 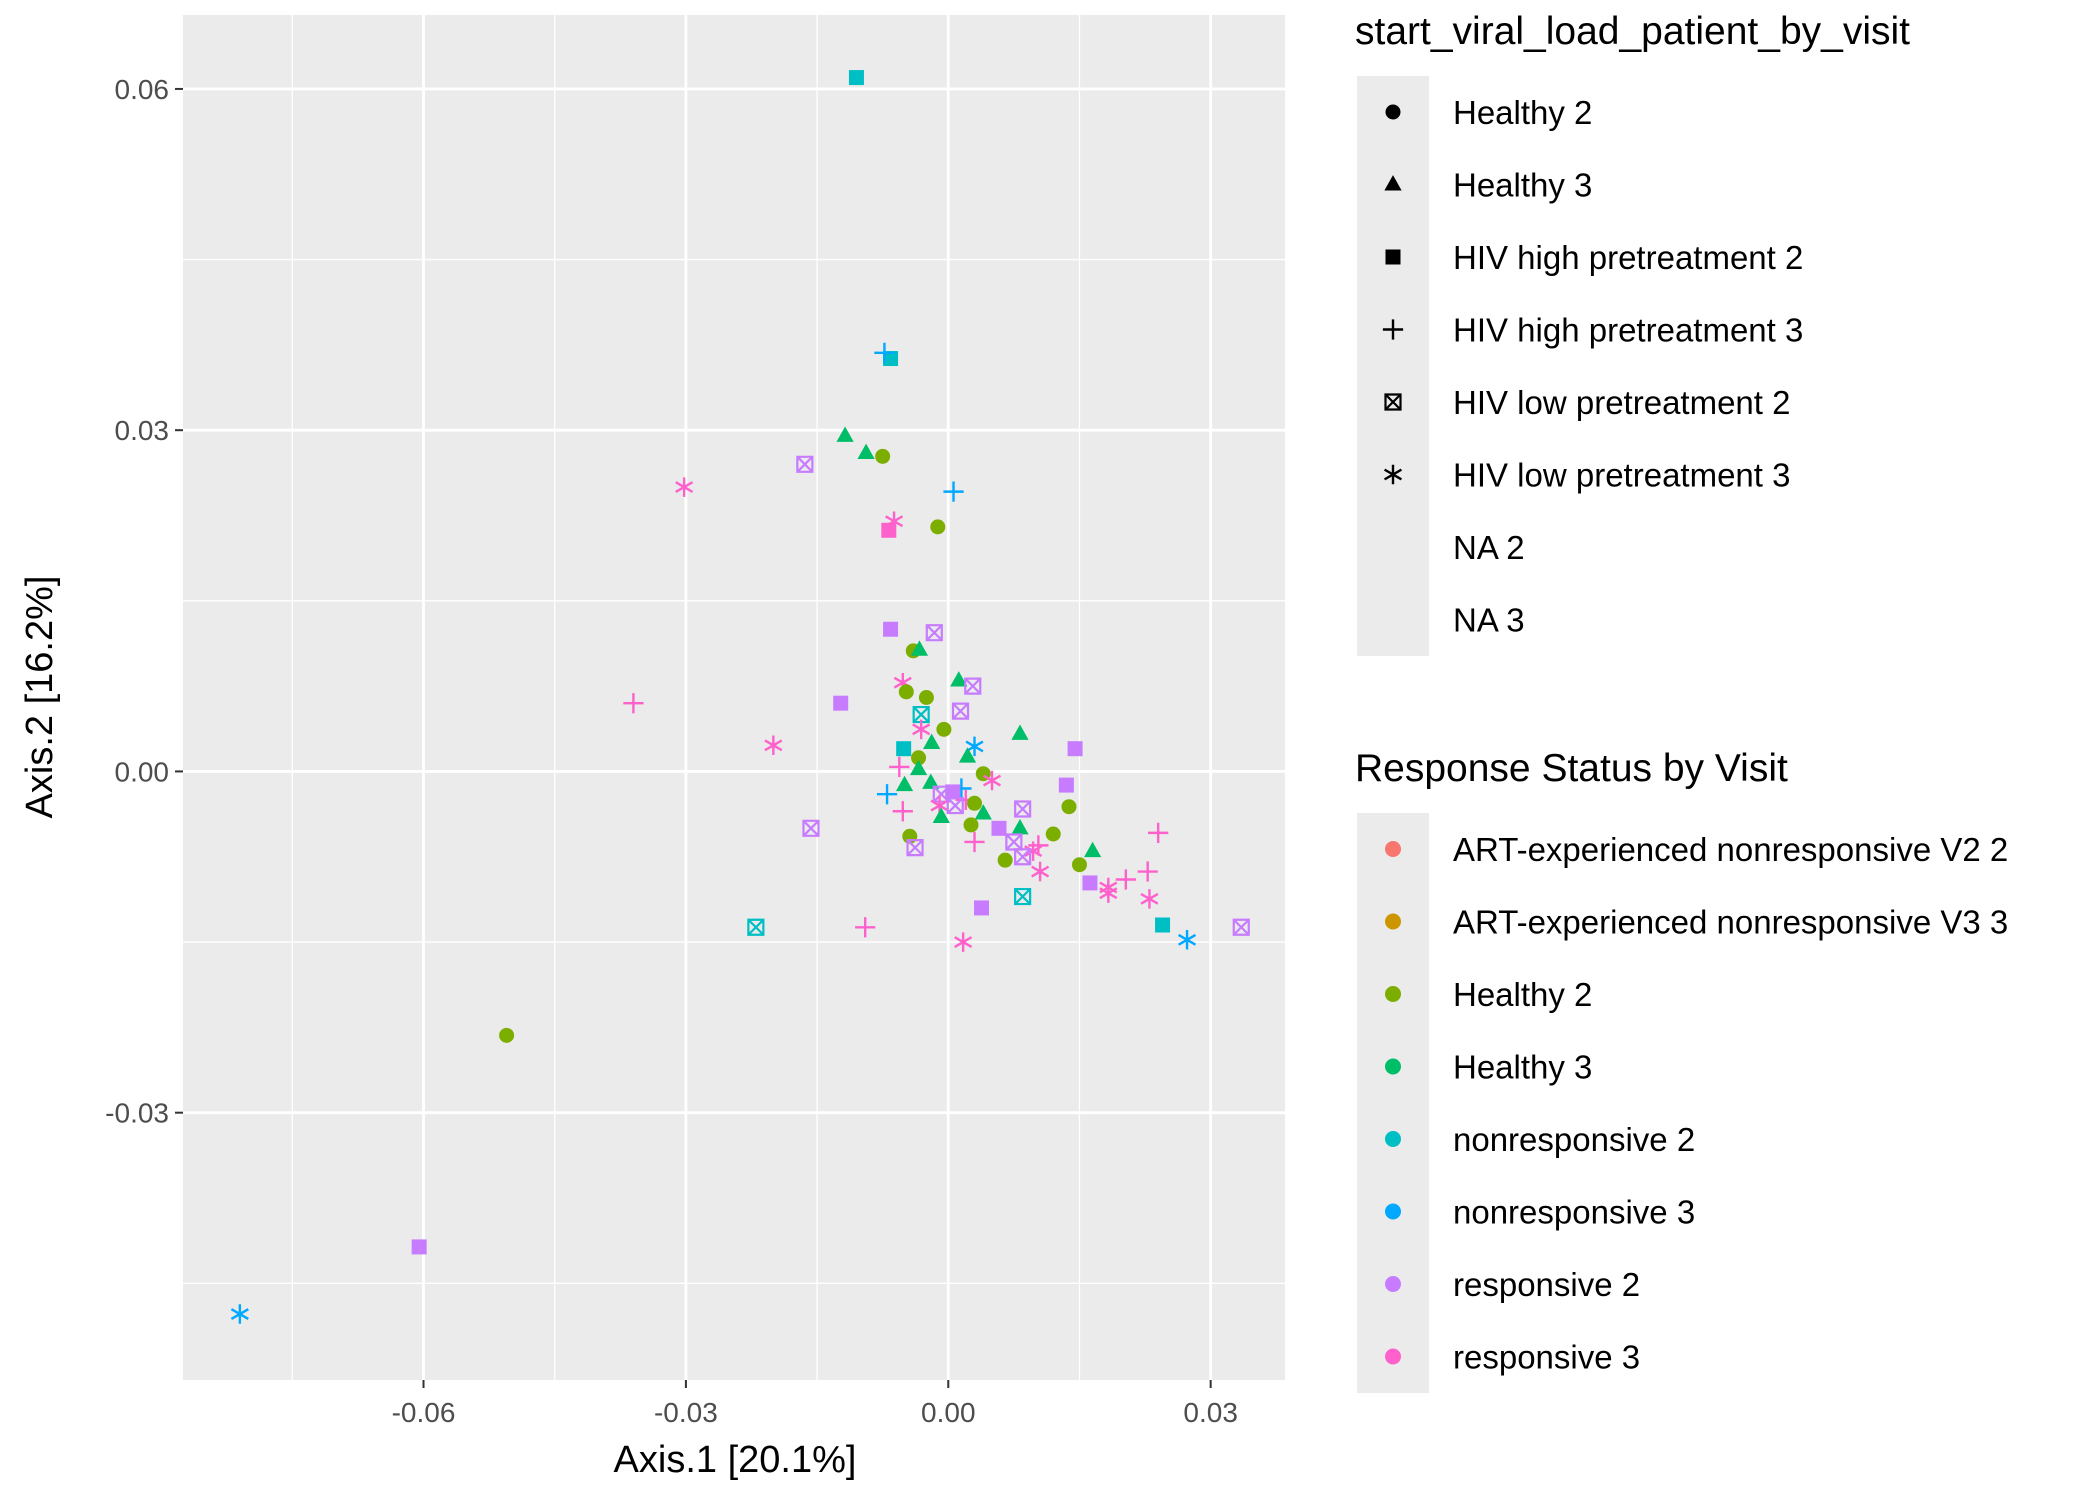 I want to click on color-legend-label: nonresponsive 2, so click(x=1574, y=1139).